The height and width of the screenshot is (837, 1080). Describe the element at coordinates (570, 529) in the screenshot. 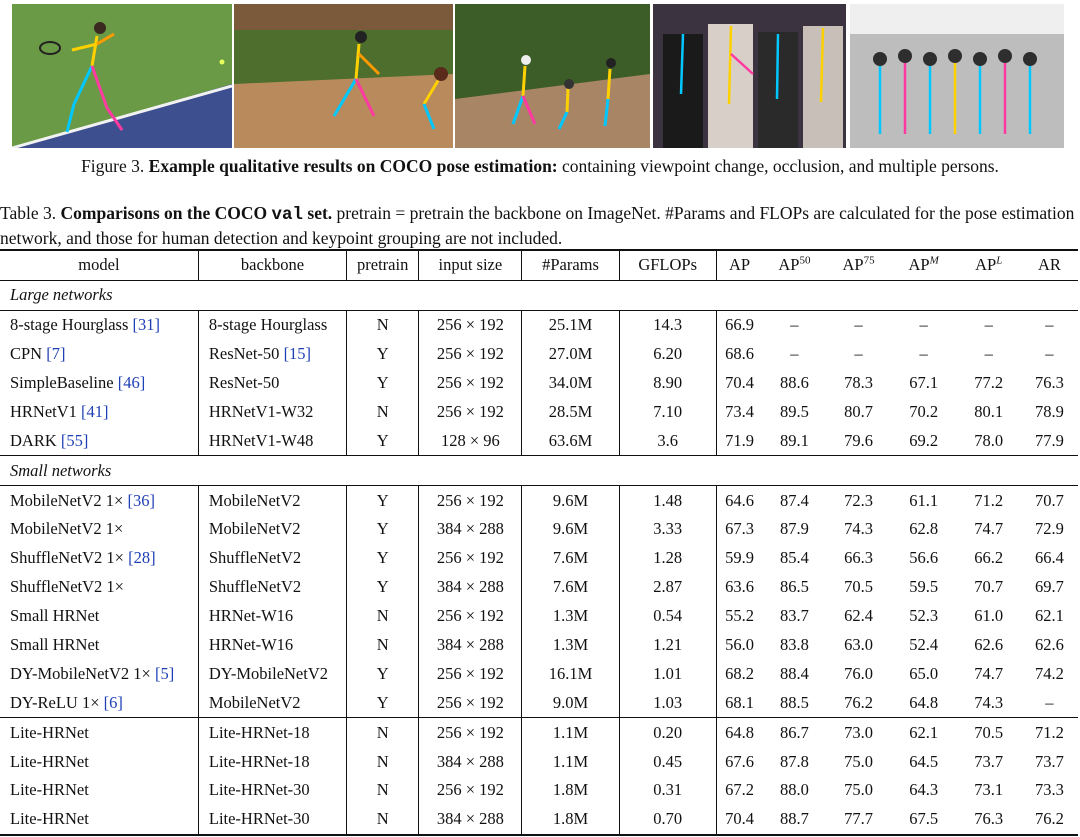

I see `cell-params: 9.6M` at that location.